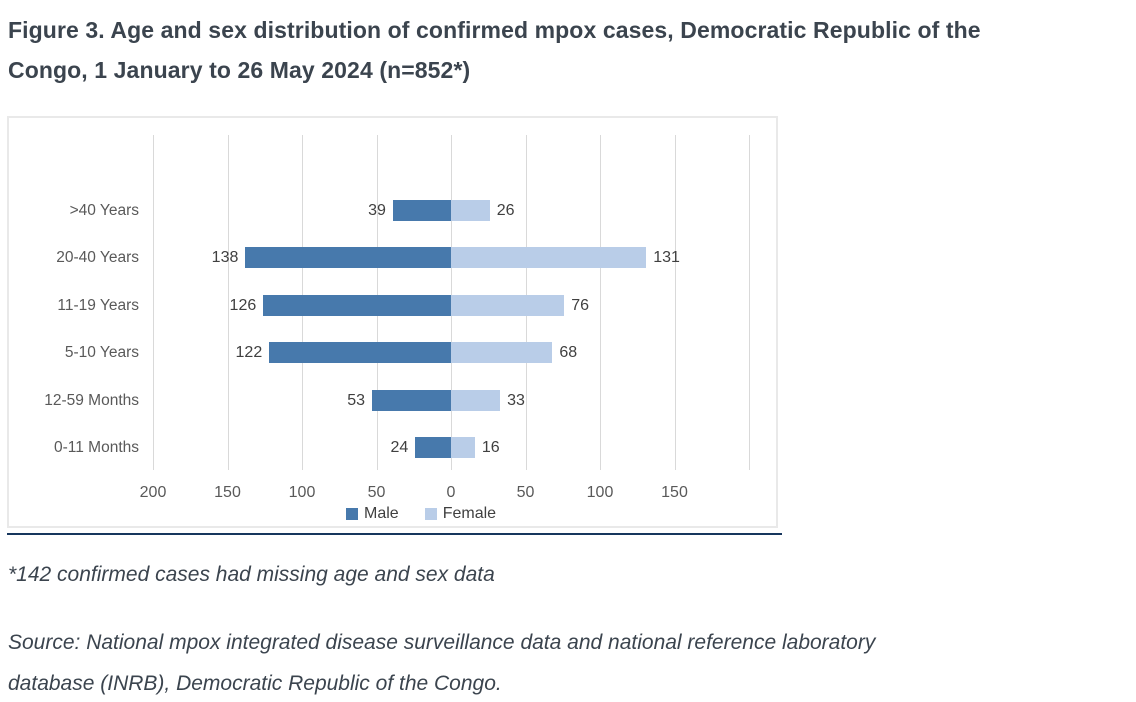  I want to click on category-label: >40 Years, so click(104, 210).